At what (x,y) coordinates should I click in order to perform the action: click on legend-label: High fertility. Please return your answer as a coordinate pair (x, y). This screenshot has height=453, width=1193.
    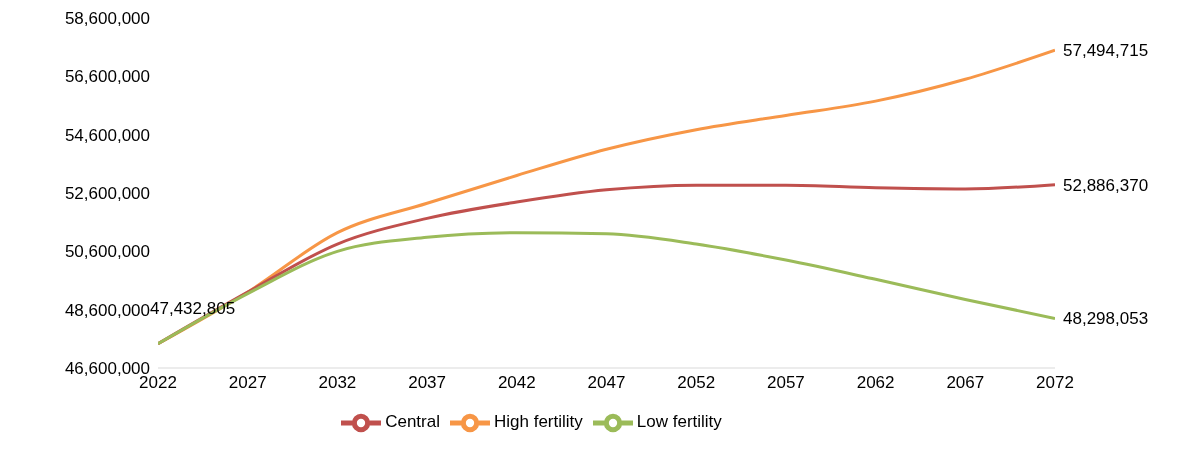
    Looking at the image, I should click on (538, 422).